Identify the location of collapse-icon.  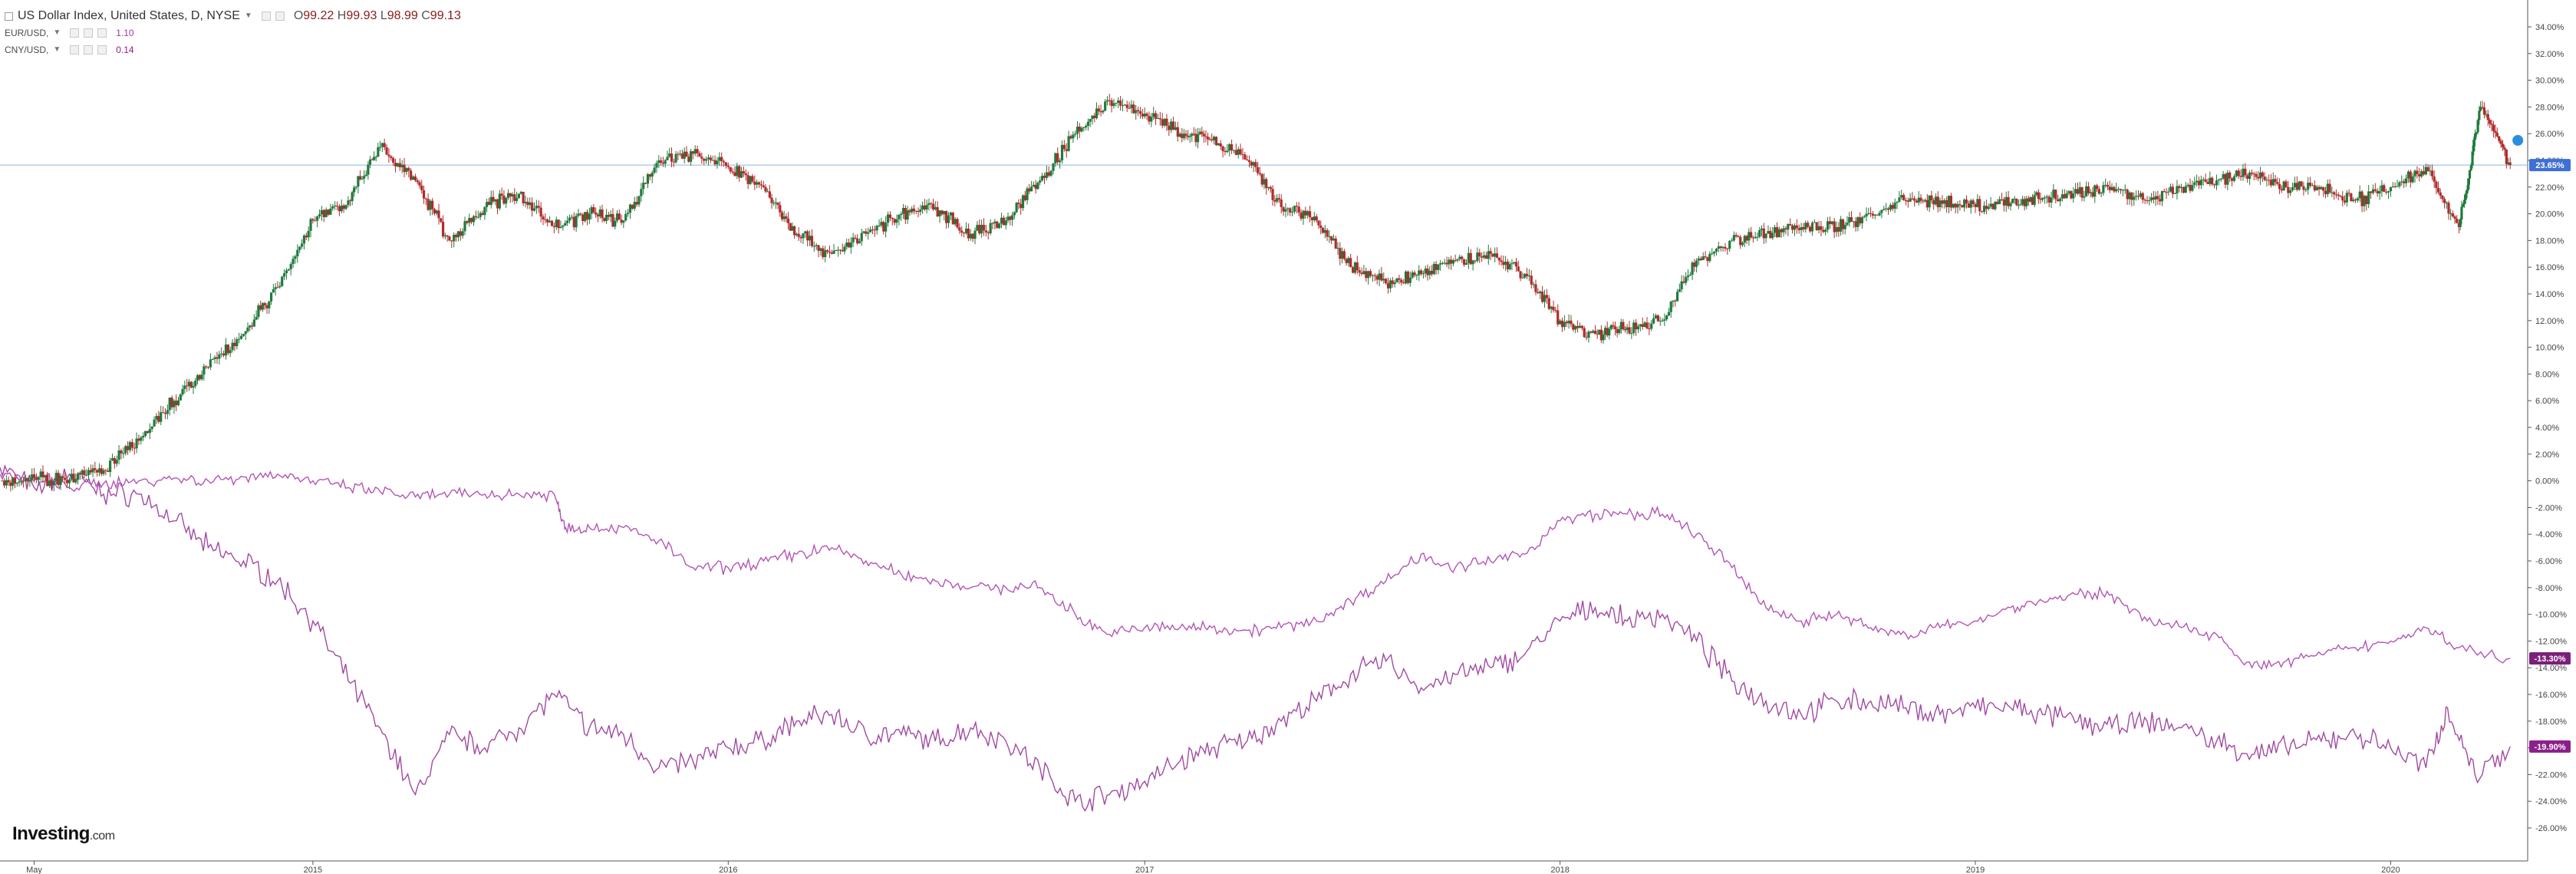
(9, 16).